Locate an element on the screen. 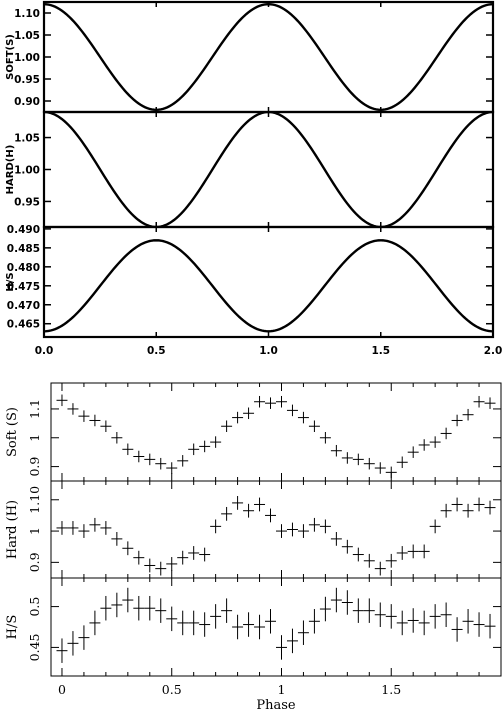 This screenshot has height=713, width=504. x-axis-label: Phase is located at coordinates (276, 705).